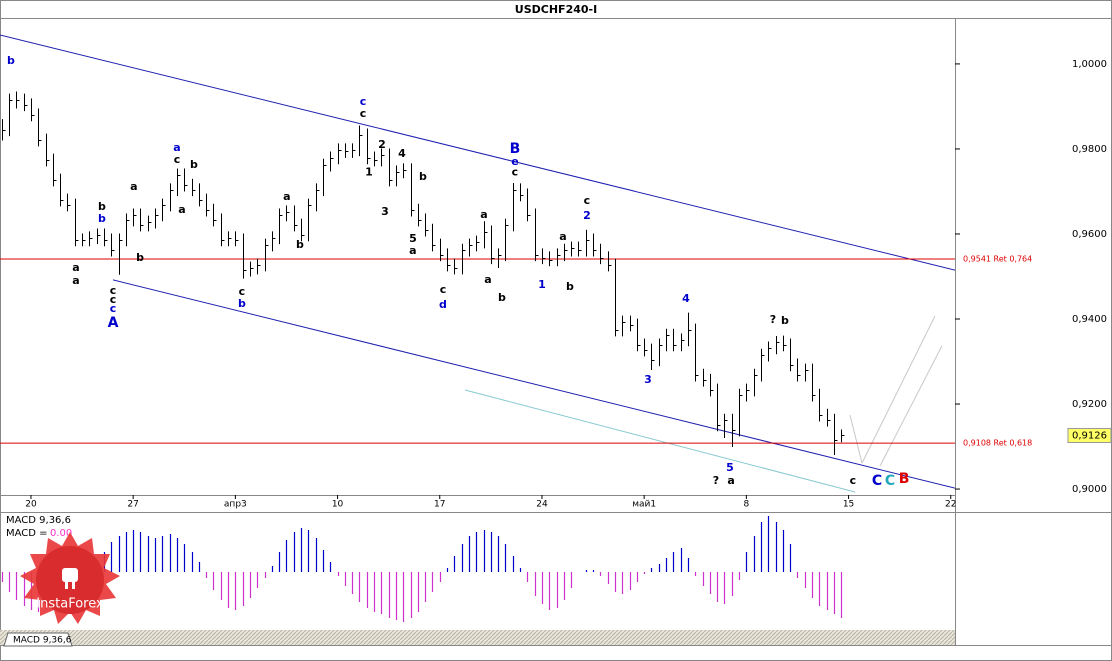  Describe the element at coordinates (61, 533) in the screenshot. I see `macd-value: 0.00` at that location.